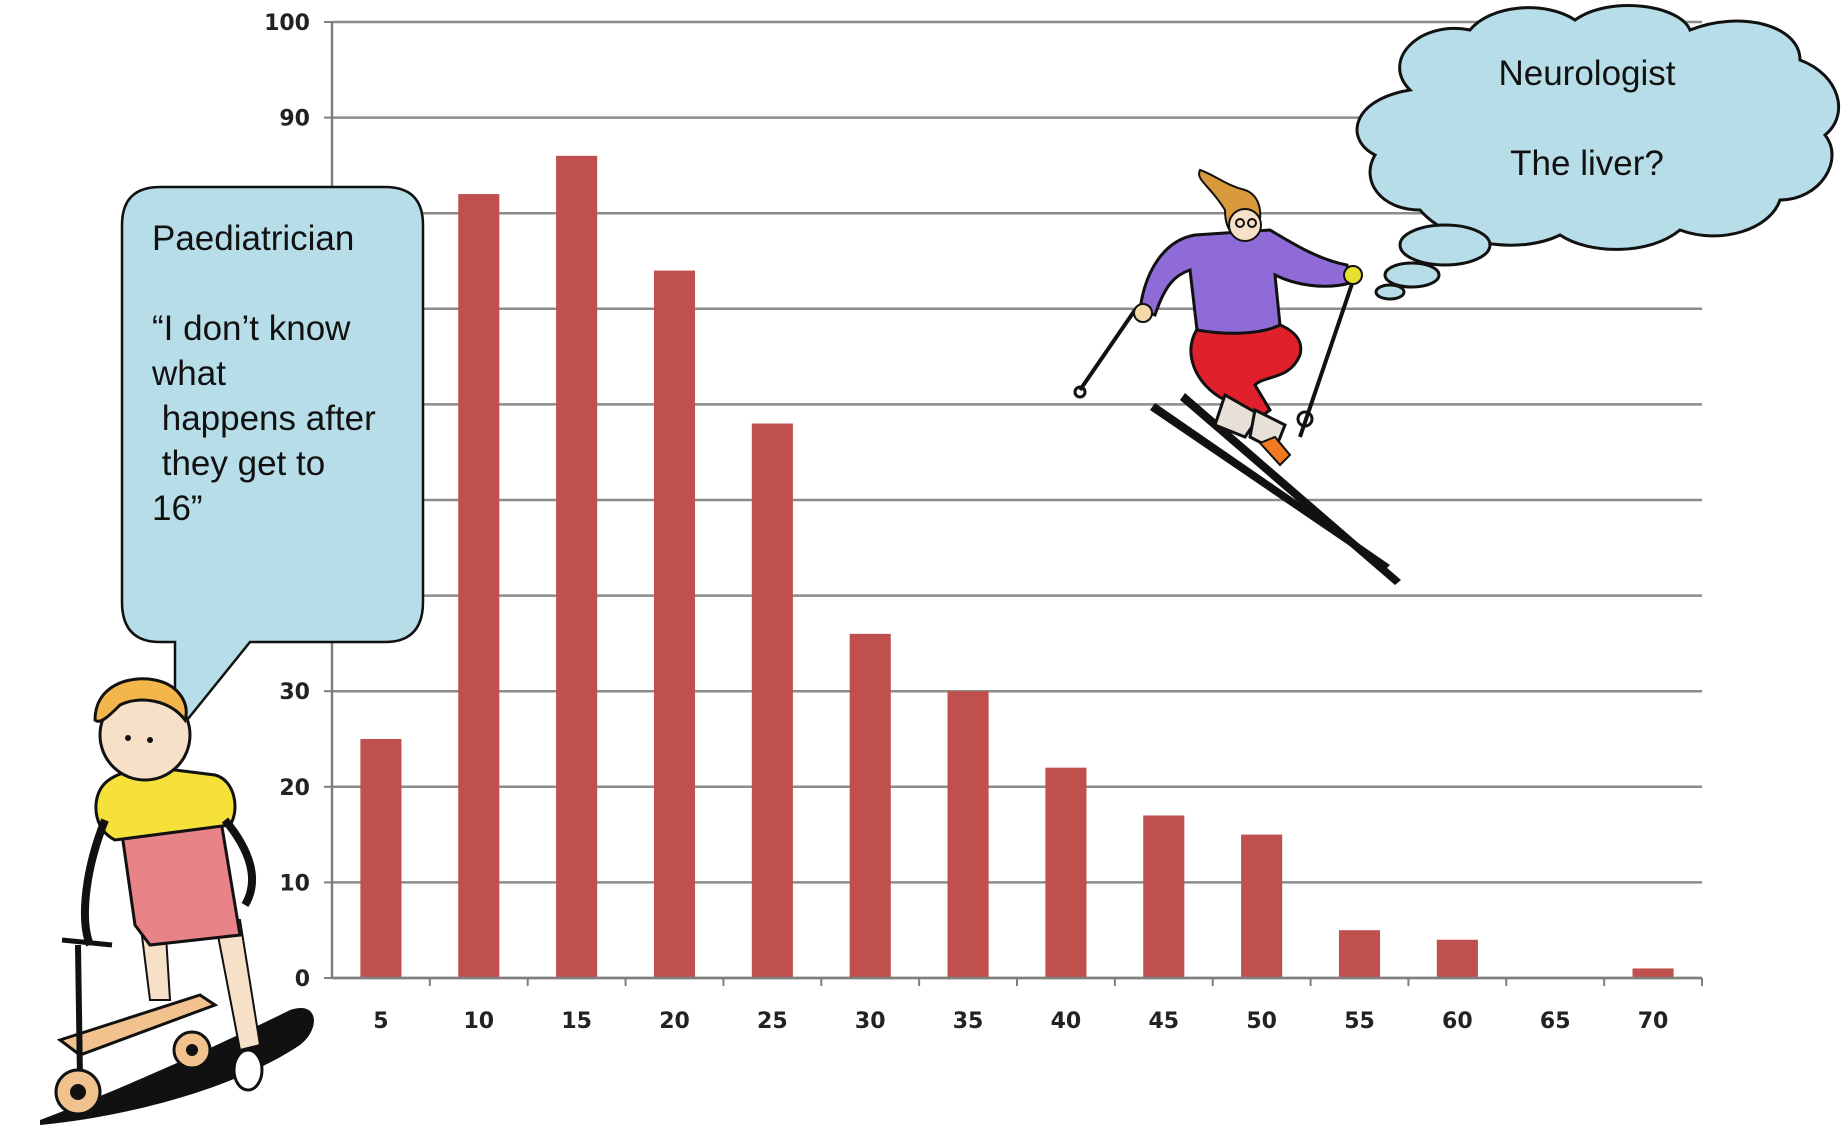 The width and height of the screenshot is (1845, 1132). Describe the element at coordinates (1163, 1021) in the screenshot. I see `x-tick-label: 45` at that location.